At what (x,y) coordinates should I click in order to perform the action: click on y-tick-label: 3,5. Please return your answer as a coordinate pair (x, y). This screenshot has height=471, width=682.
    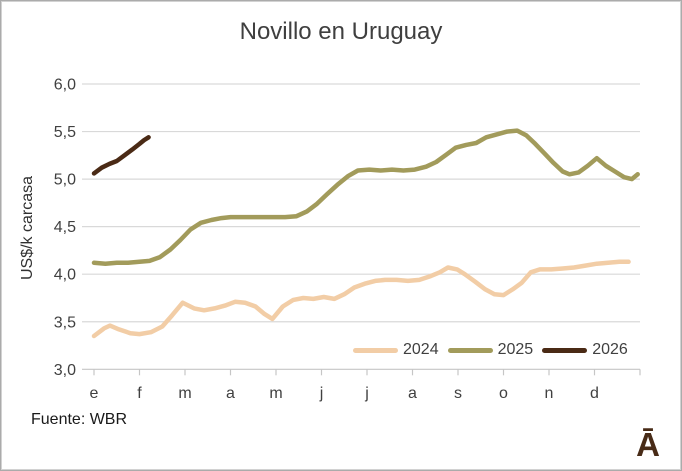
    Looking at the image, I should click on (65, 322).